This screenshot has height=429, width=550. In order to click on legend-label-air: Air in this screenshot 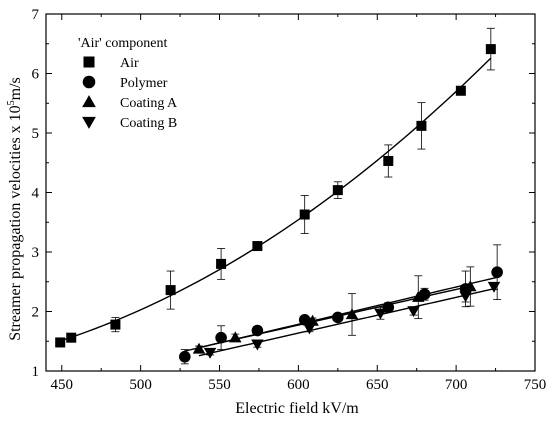, I will do `click(129, 63)`.